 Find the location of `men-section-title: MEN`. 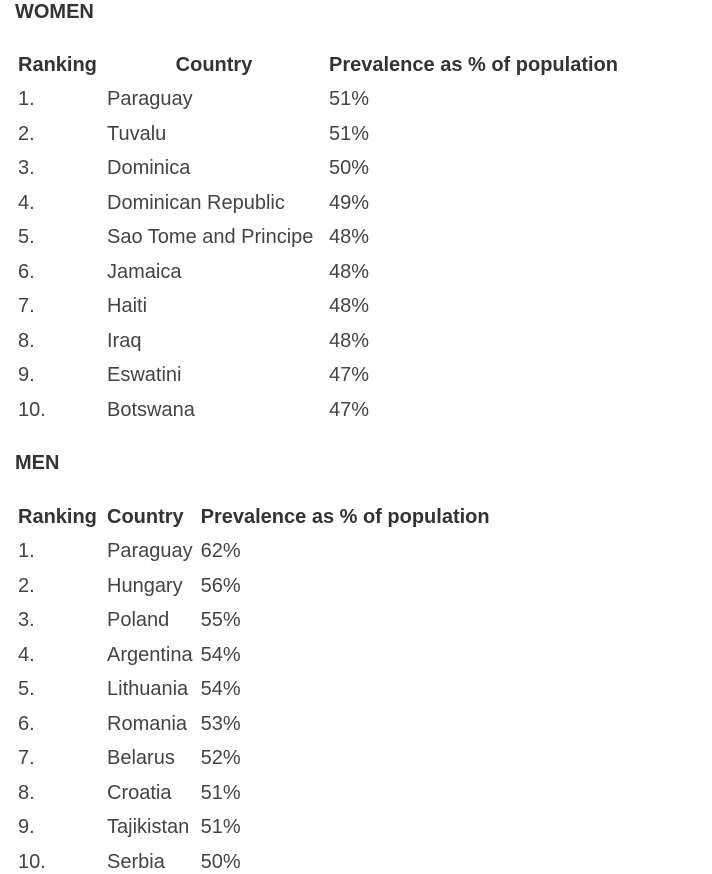

men-section-title: MEN is located at coordinates (37, 463).